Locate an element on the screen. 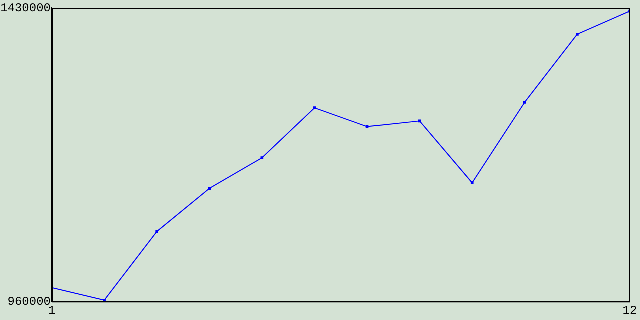 Image resolution: width=640 pixels, height=320 pixels. x-tick-label: 12 is located at coordinates (630, 311).